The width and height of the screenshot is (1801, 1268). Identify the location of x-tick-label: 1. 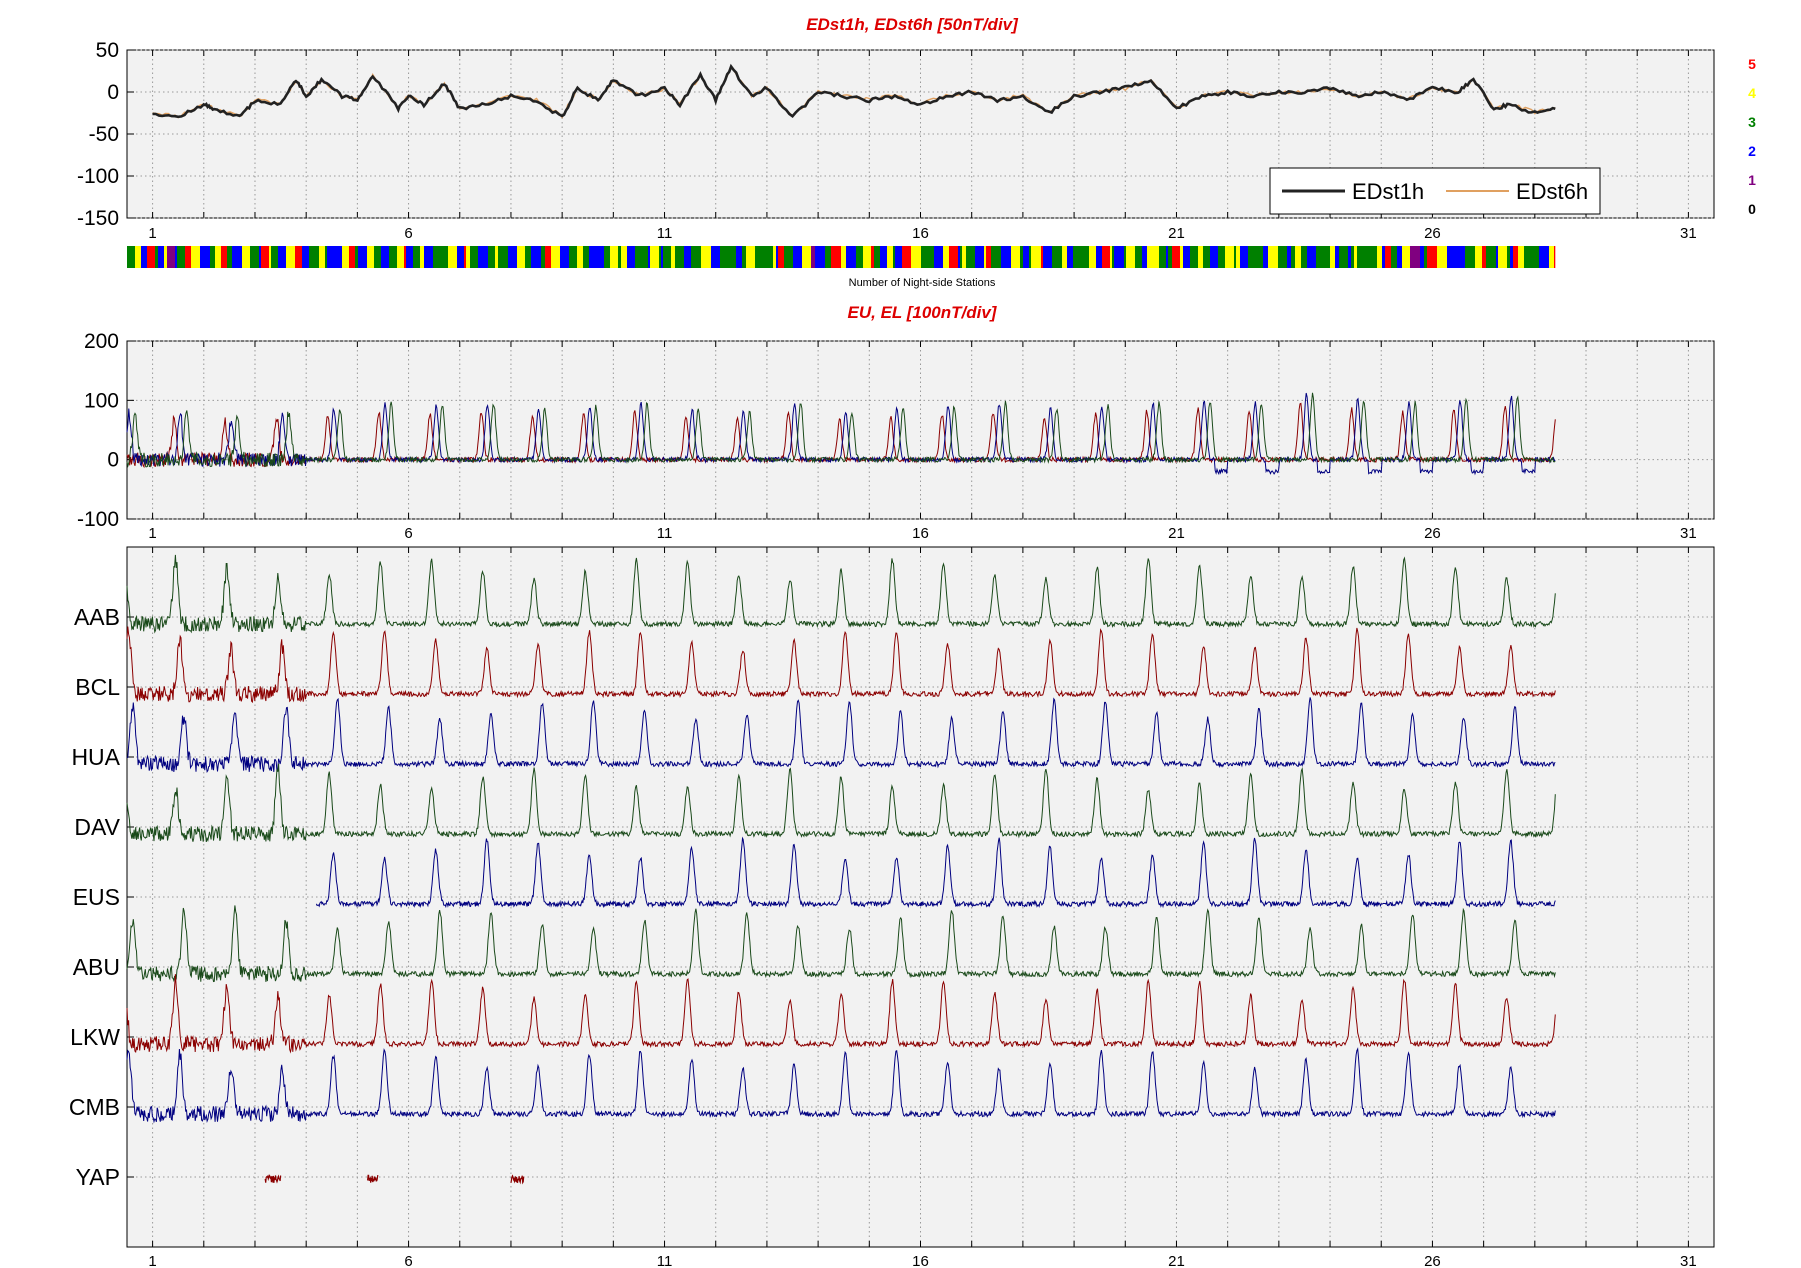
(152, 533).